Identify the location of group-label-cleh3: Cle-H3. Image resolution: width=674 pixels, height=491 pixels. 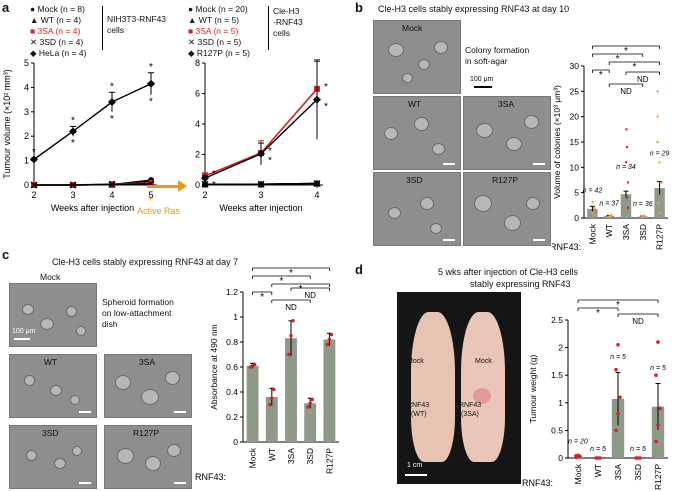
(286, 11).